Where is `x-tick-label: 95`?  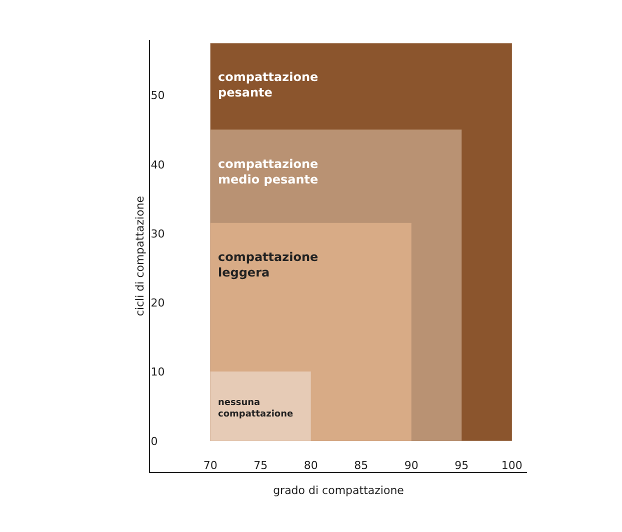 x-tick-label: 95 is located at coordinates (461, 465).